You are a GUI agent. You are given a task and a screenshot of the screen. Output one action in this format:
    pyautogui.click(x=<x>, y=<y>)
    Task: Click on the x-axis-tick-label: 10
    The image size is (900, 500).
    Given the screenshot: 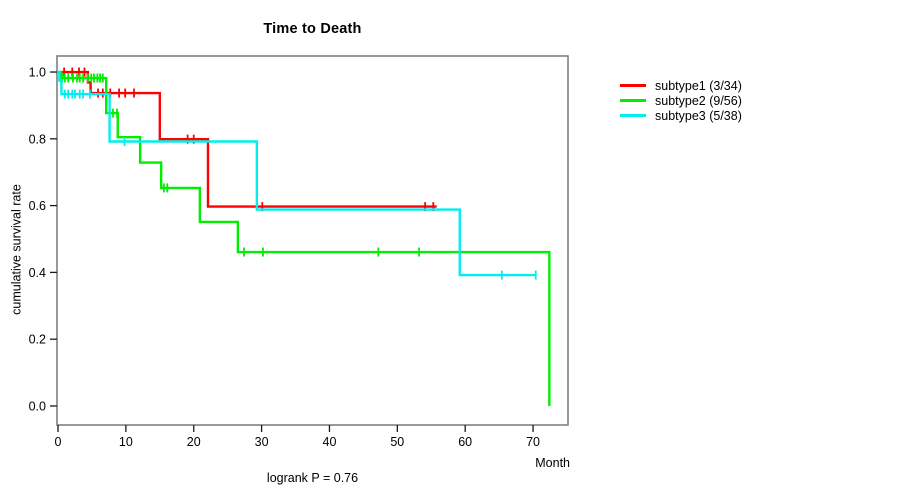 What is the action you would take?
    pyautogui.click(x=126, y=442)
    